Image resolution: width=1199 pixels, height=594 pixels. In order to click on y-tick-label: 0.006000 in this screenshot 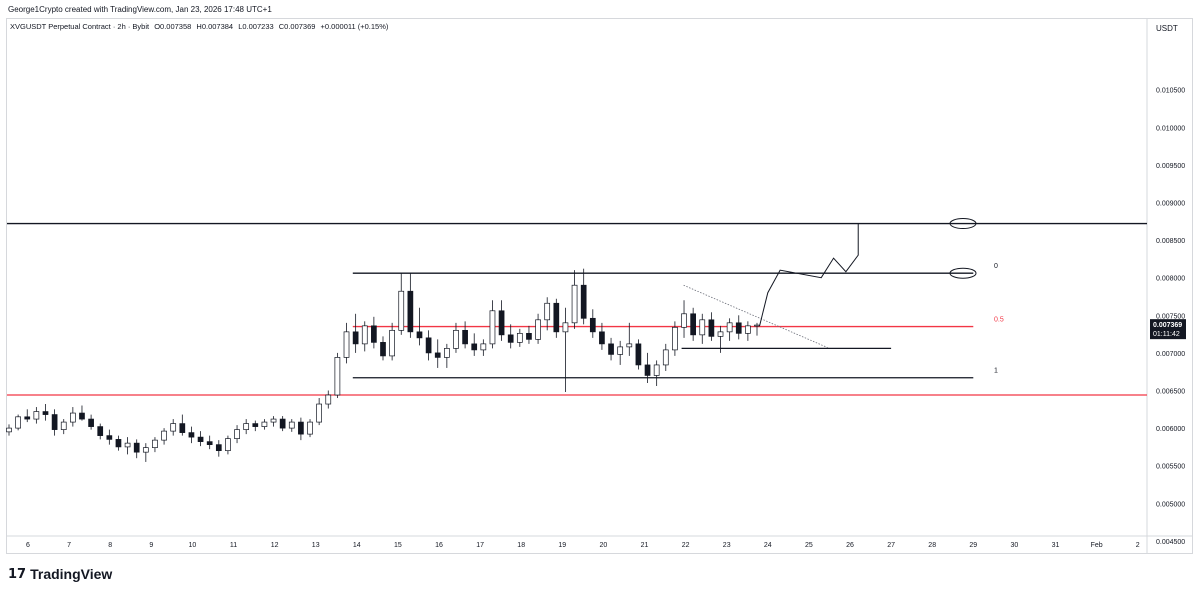, I will do `click(1170, 429)`.